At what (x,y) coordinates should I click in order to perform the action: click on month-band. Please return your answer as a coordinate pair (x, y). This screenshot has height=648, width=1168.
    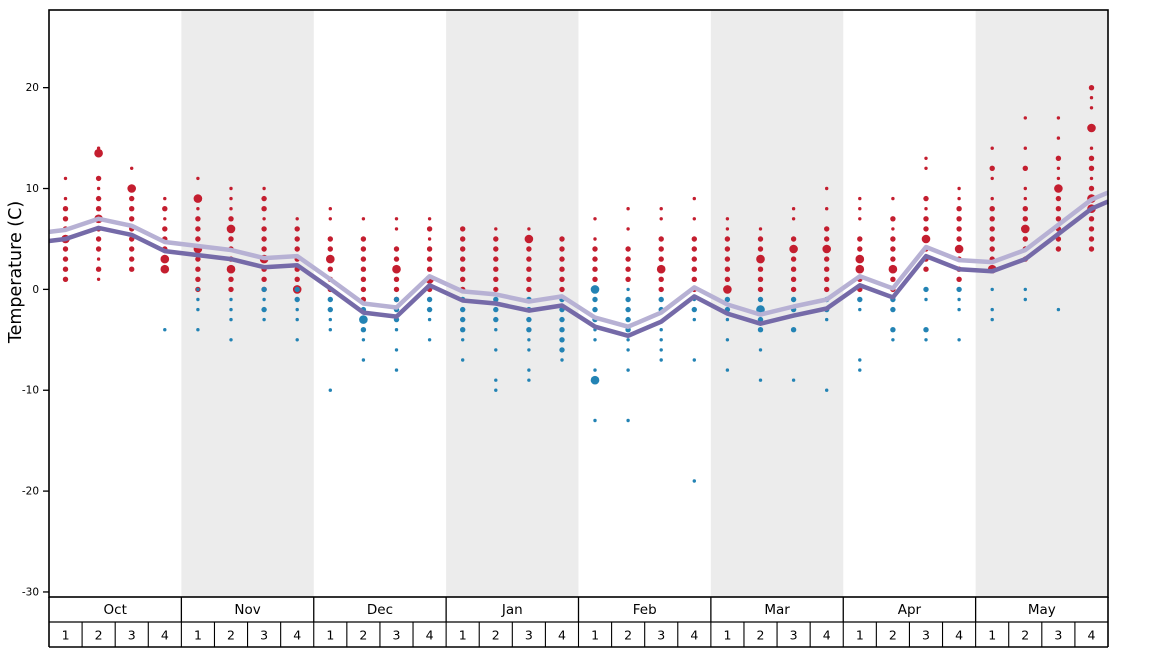
    Looking at the image, I should click on (1041, 303).